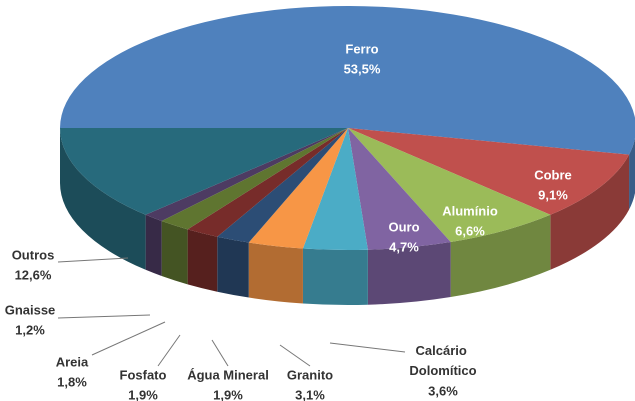  I want to click on value-label: 12,6%, so click(33, 274).